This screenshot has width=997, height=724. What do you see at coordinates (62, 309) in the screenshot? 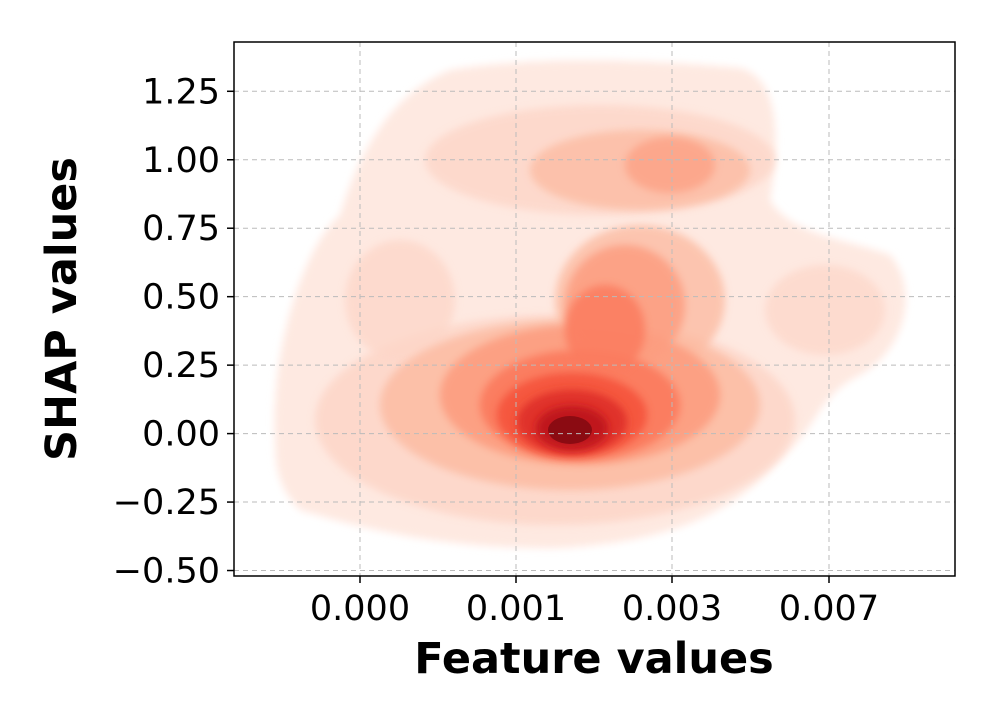
I see `y-axis-label: SHAP values` at bounding box center [62, 309].